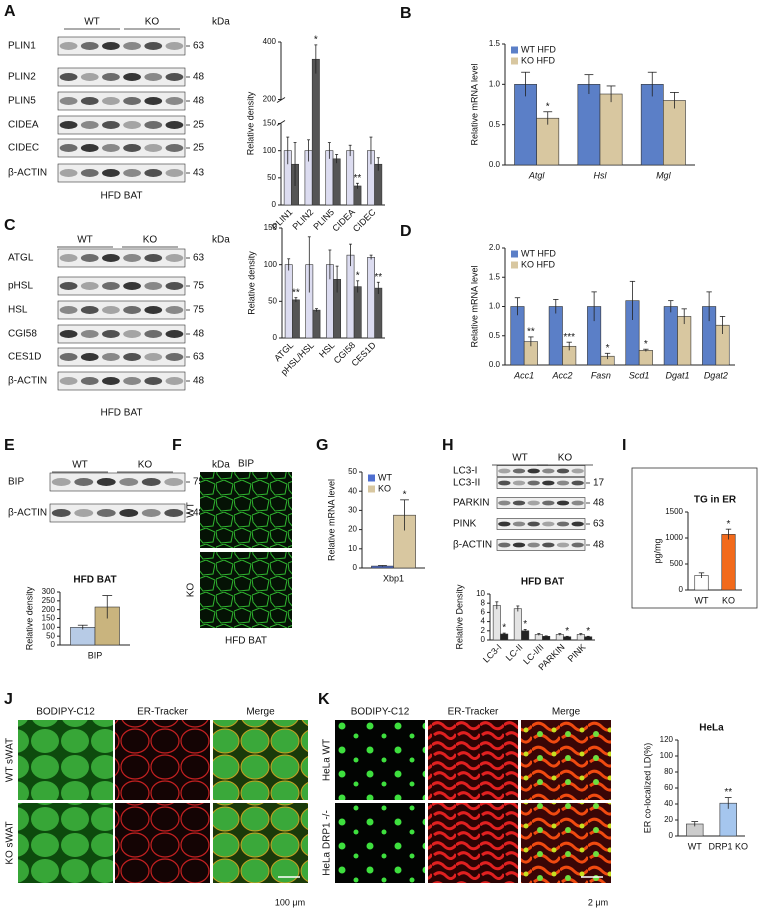  Describe the element at coordinates (16, 482) in the screenshot. I see `protein-label: BIP` at that location.